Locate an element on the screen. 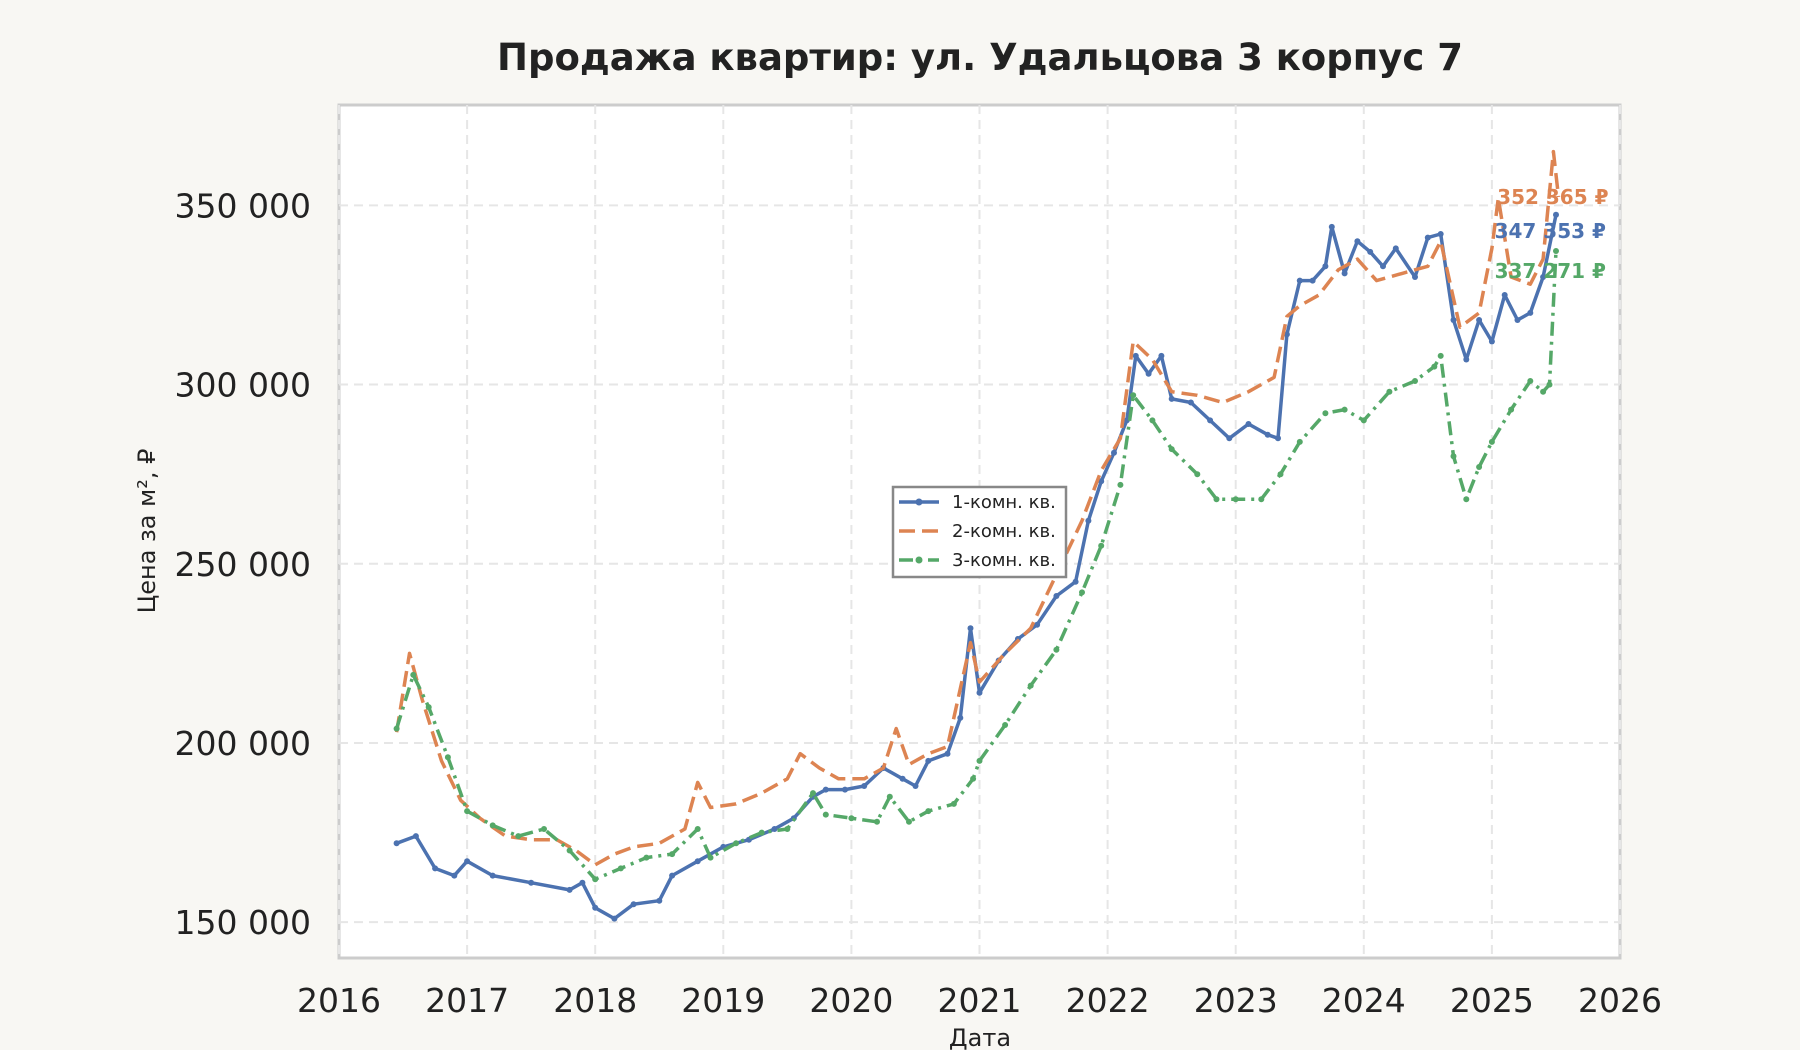 The height and width of the screenshot is (1050, 1800). x-tick-label: 2026 is located at coordinates (1620, 1000).